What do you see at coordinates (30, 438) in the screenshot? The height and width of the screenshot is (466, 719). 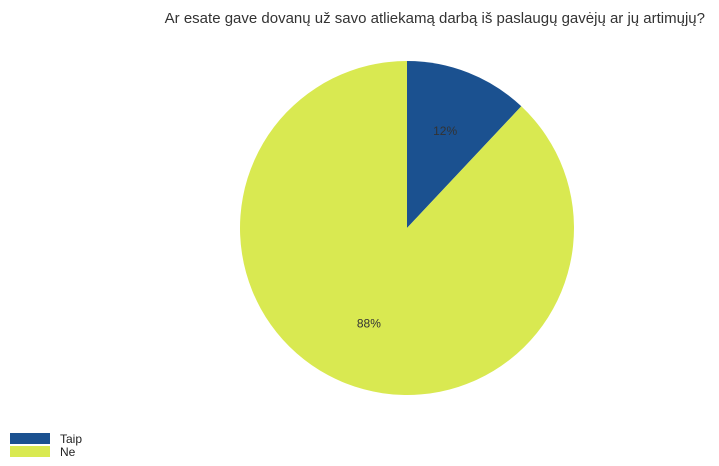 I see `legend-swatch-taip` at bounding box center [30, 438].